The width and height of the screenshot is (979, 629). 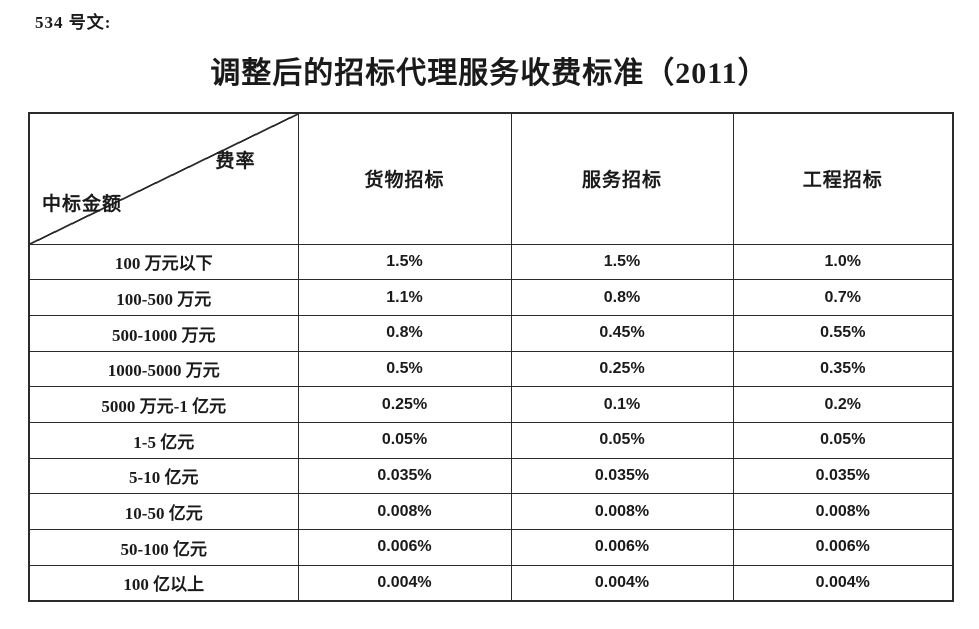 What do you see at coordinates (404, 583) in the screenshot?
I see `goods-rate-cell: 0.004%` at bounding box center [404, 583].